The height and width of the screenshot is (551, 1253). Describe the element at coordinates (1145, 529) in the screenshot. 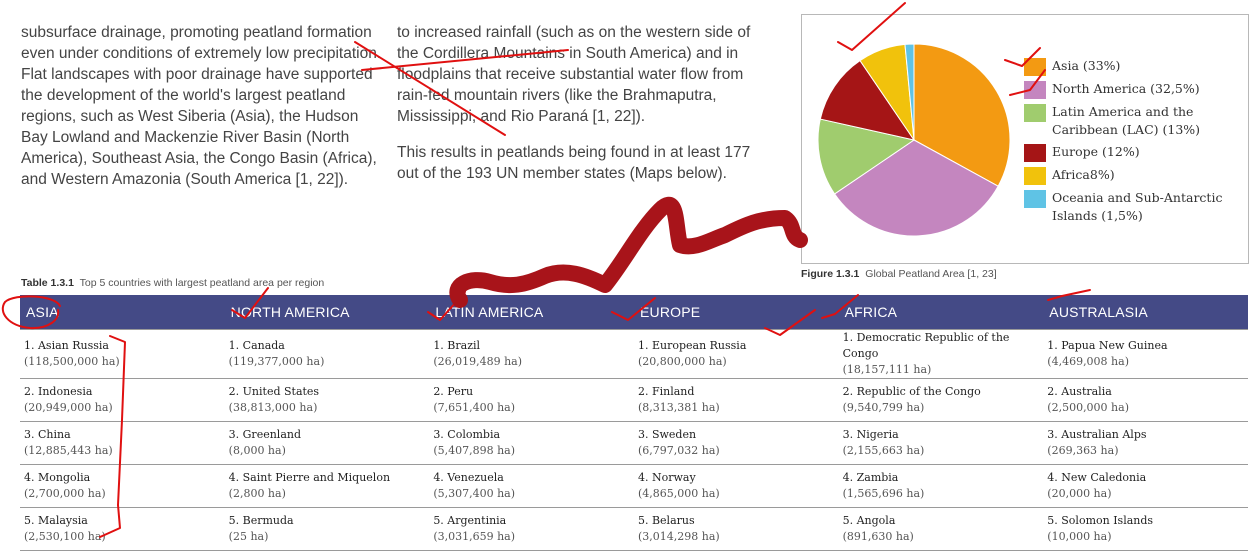

I see `table-cell: 5. Solomon Islands (10,000 ha)` at that location.